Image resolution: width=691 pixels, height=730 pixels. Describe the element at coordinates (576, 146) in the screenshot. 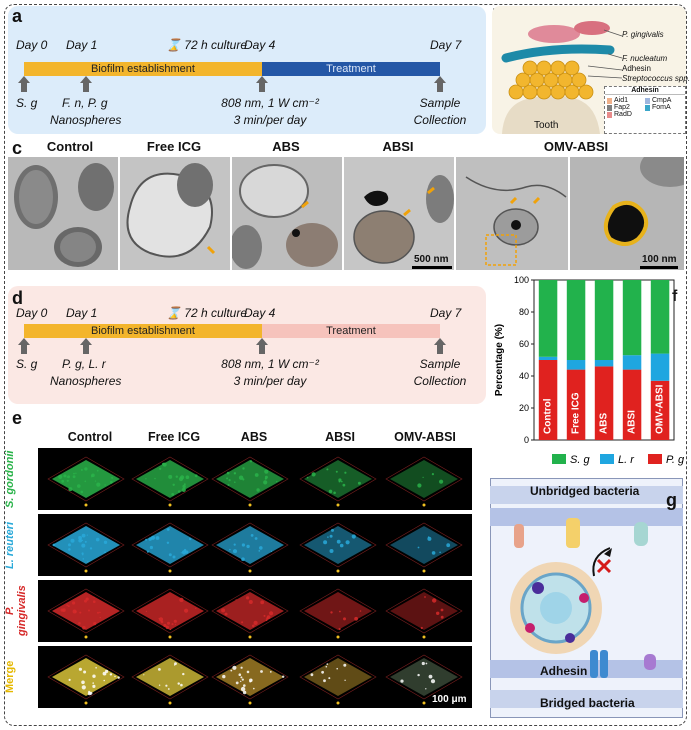

I see `tem-title-omv-absi: OMV-ABSI` at that location.